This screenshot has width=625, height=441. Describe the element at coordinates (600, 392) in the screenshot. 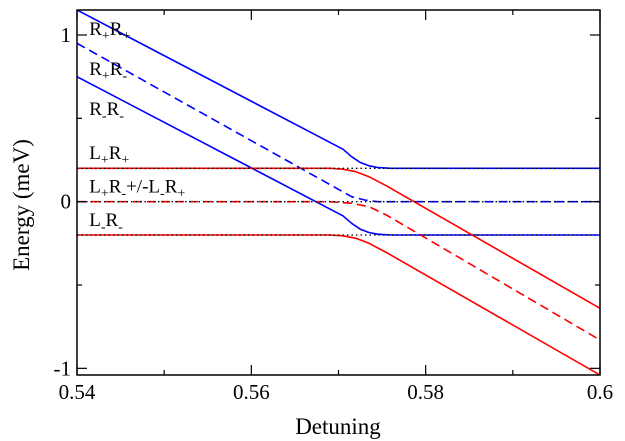

I see `x-tick-label: 0.6` at that location.